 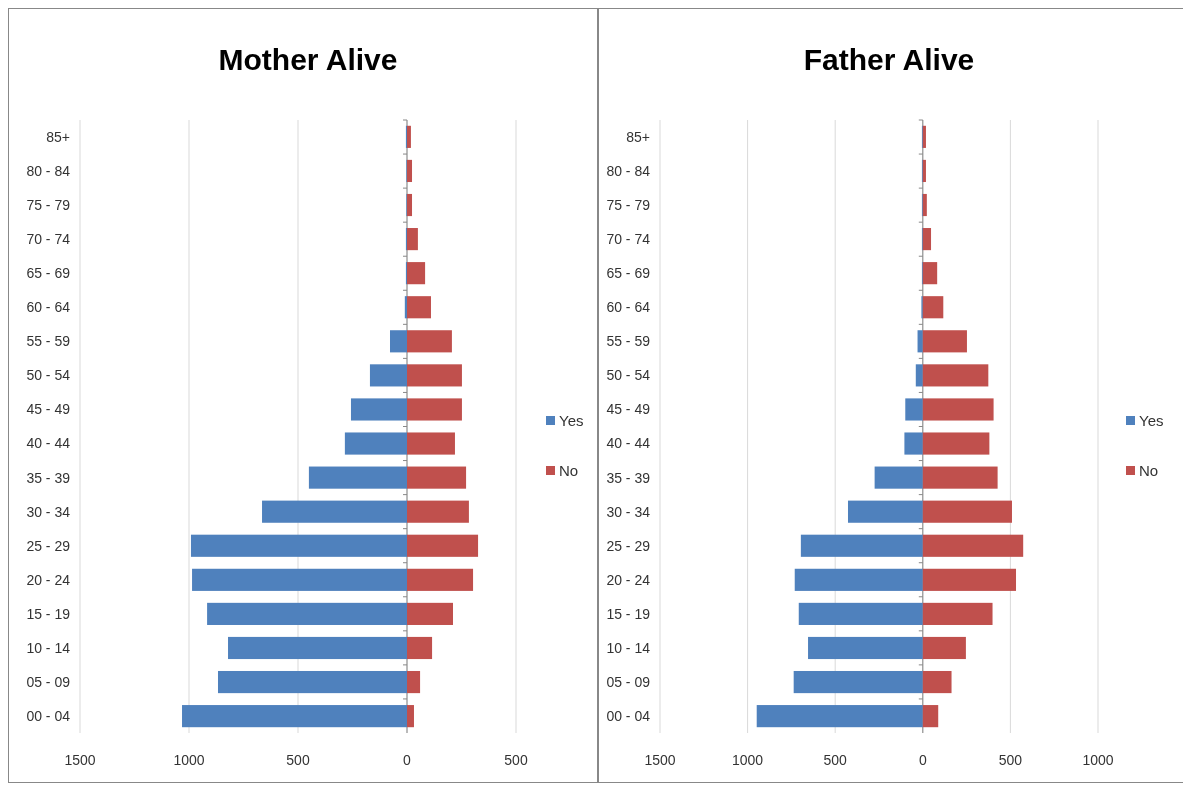 I want to click on y-tick-label: 65 - 69, so click(x=48, y=273).